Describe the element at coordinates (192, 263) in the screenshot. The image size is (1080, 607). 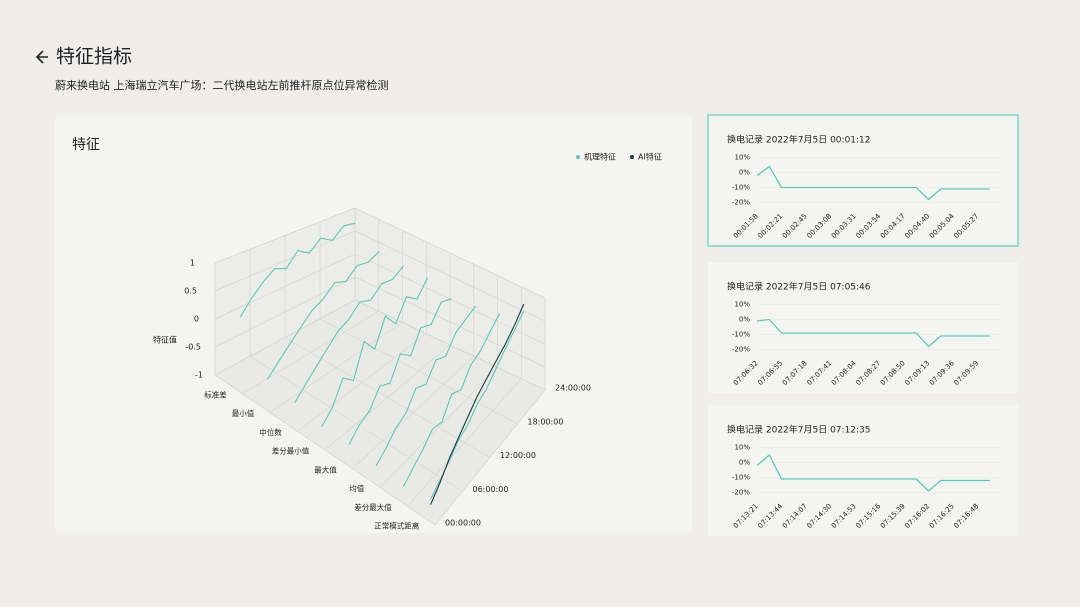
I see `z-tick-label: 1` at that location.